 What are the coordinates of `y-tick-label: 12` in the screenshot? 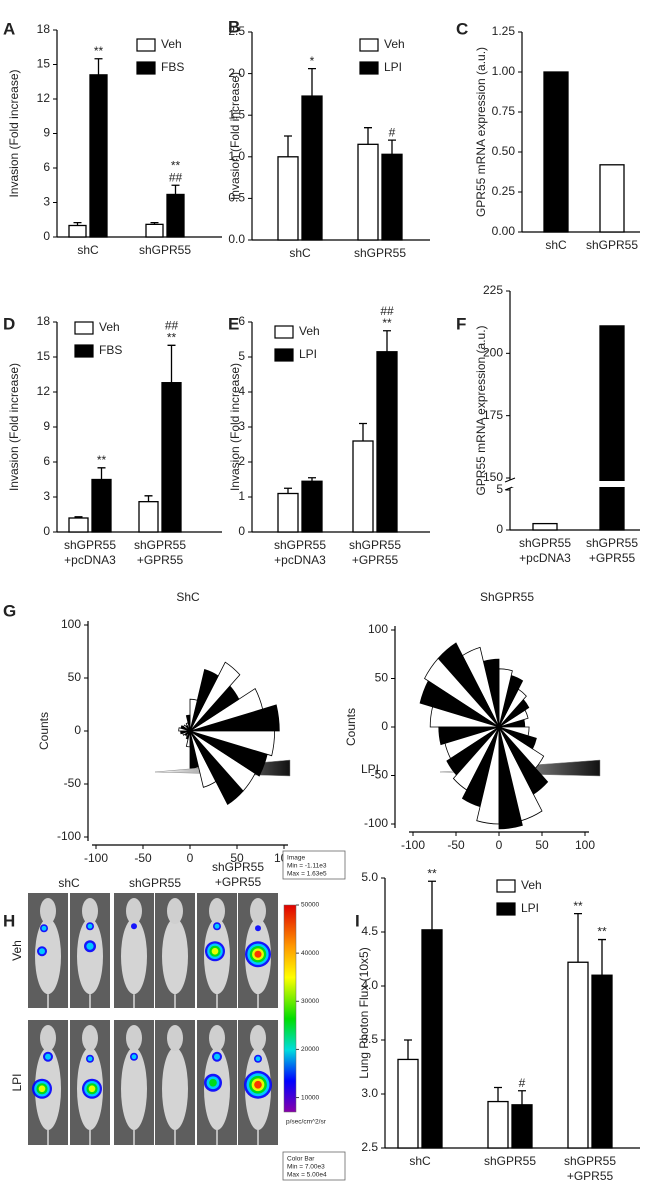 It's located at (44, 98).